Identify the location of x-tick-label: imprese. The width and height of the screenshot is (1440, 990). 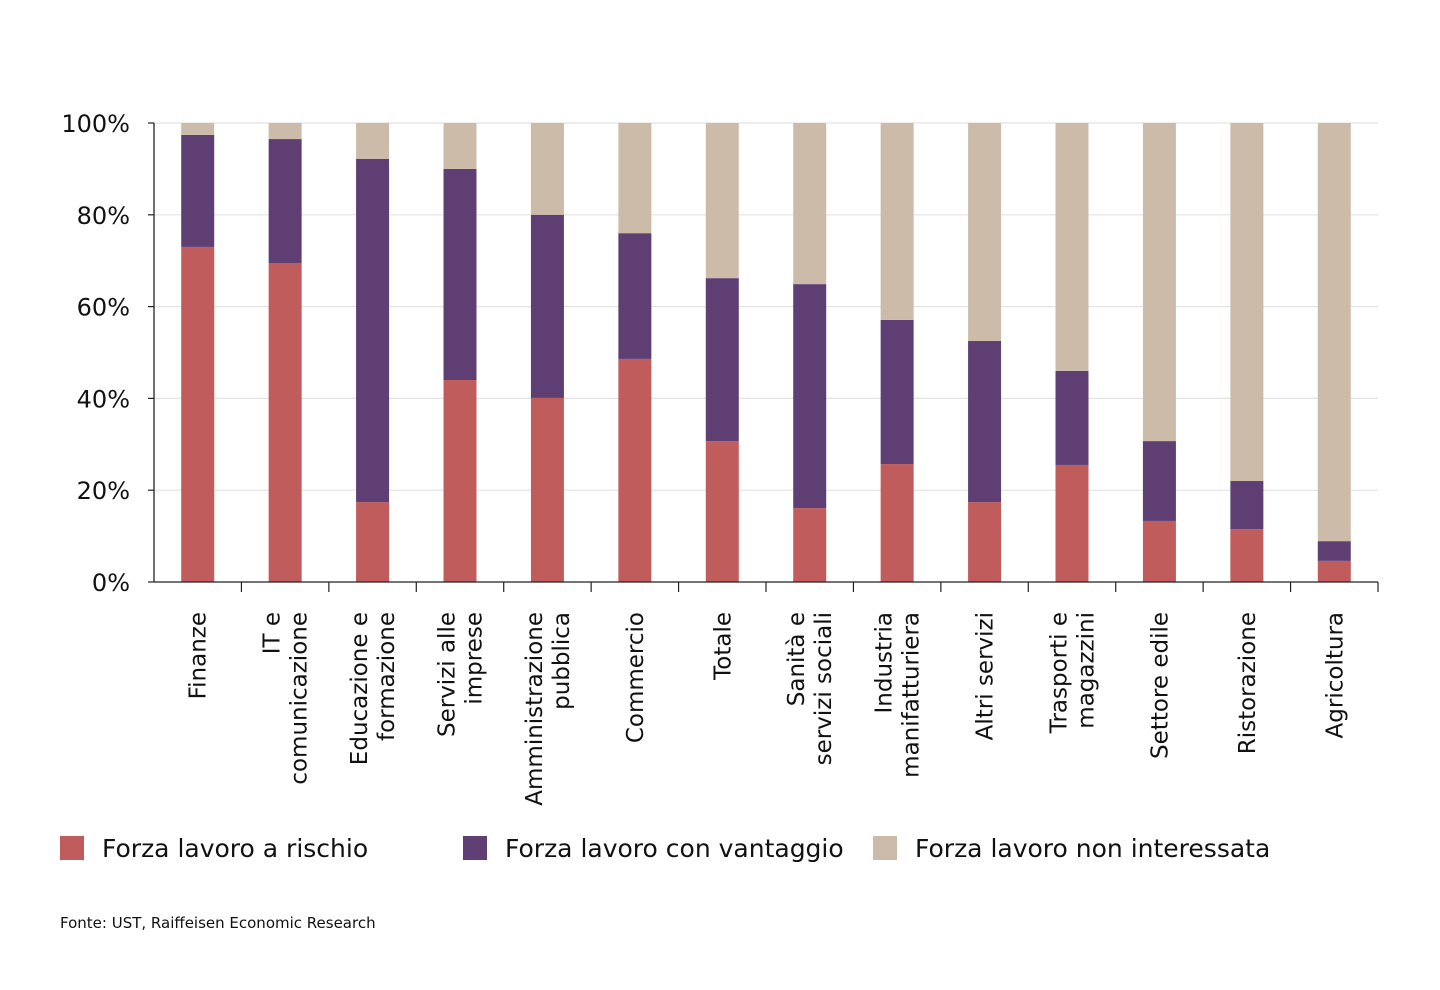
(475, 658).